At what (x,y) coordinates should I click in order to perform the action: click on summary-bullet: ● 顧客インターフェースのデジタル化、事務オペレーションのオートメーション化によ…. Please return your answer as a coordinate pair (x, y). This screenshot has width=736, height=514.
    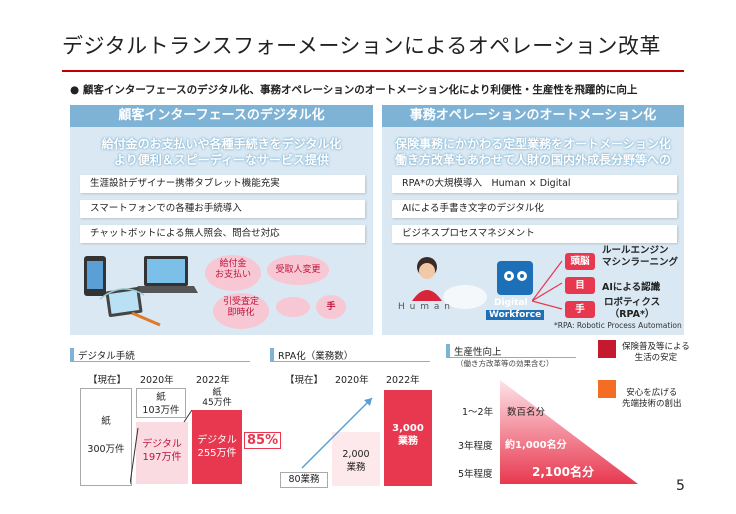
    Looking at the image, I should click on (354, 90).